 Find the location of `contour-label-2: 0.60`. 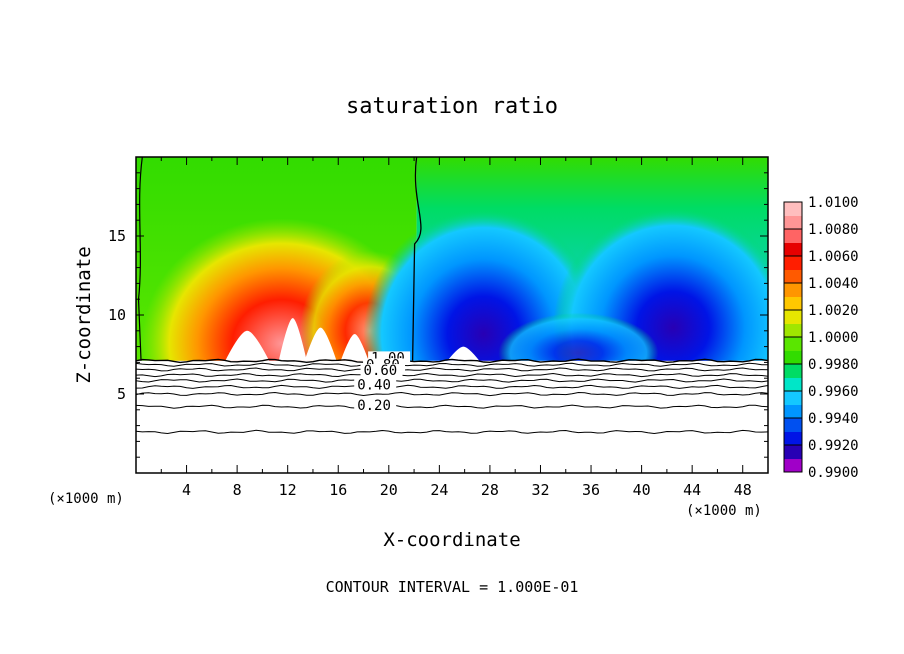

contour-label-2: 0.60 is located at coordinates (381, 371).